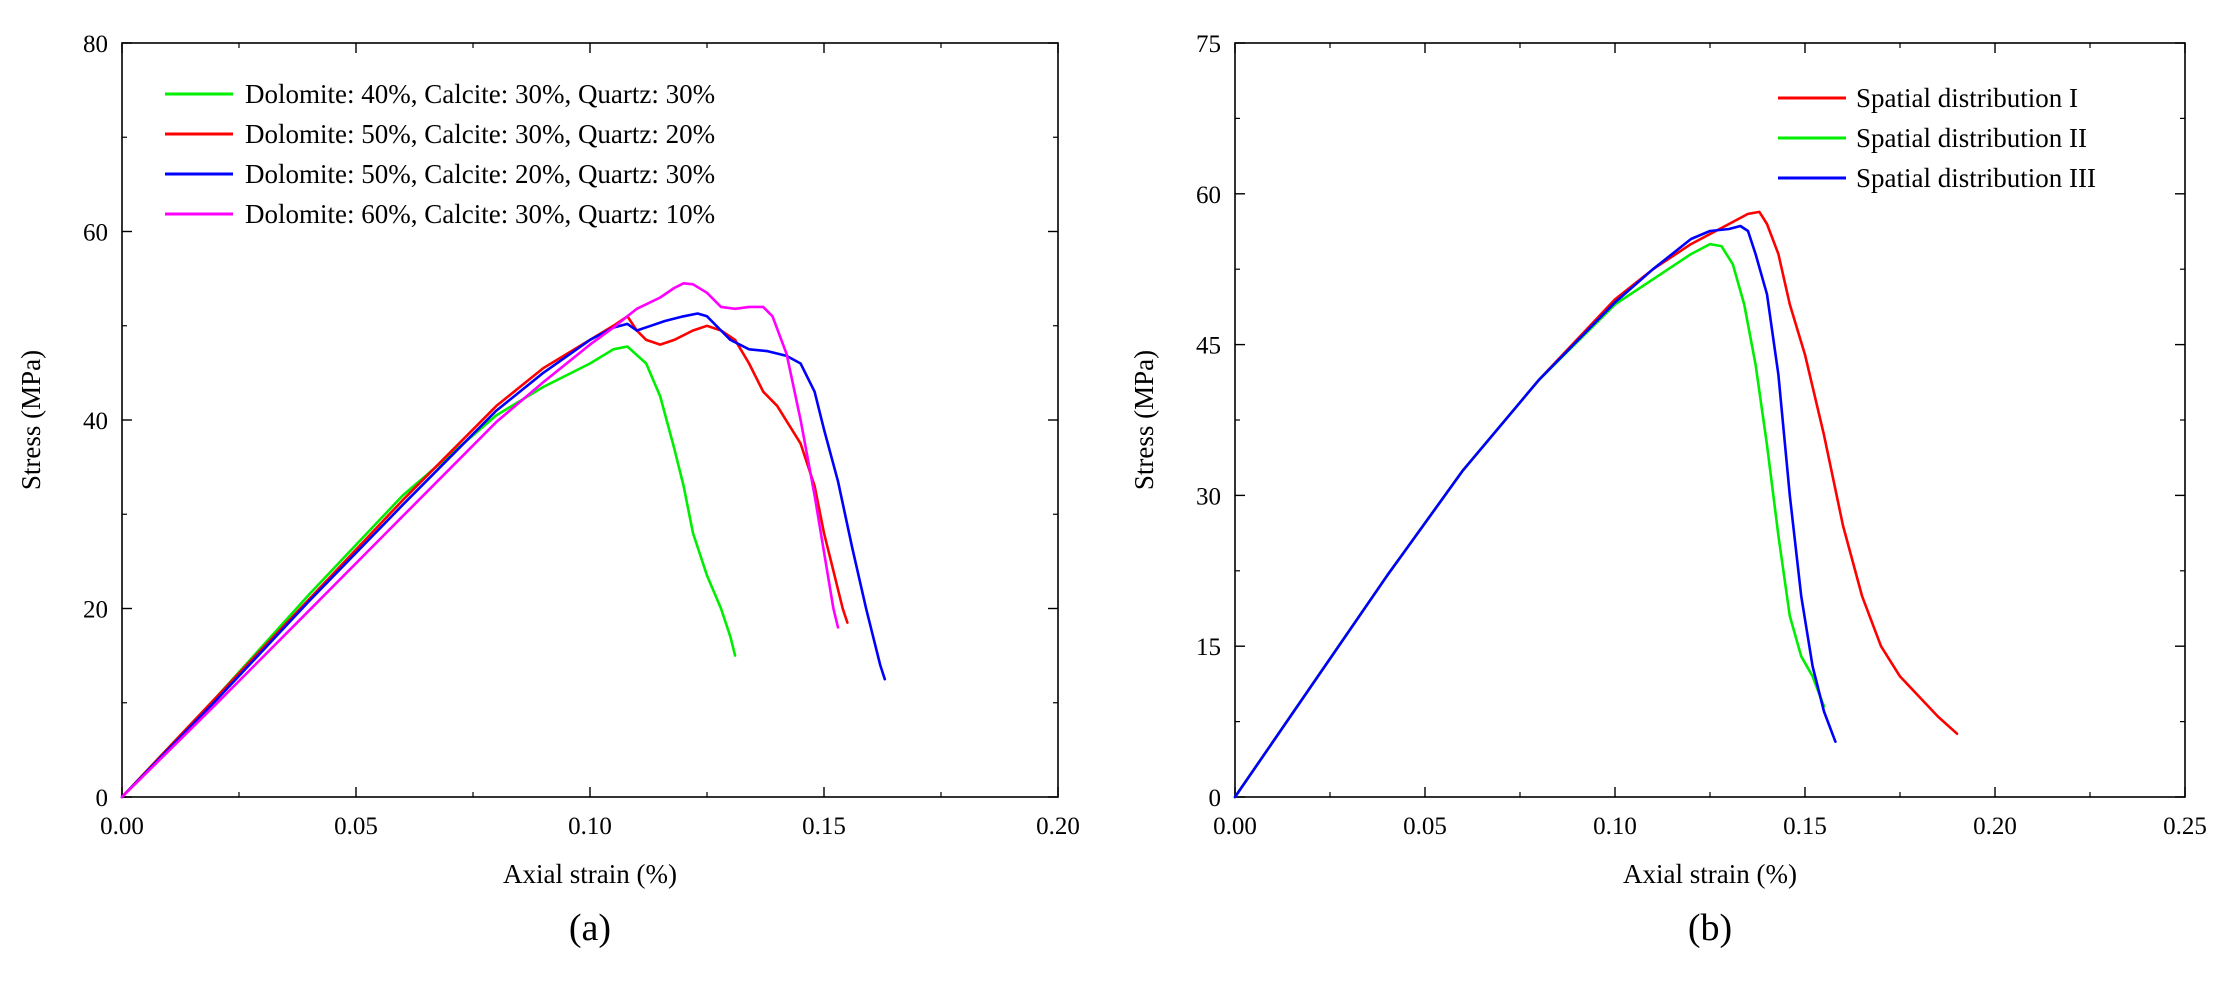  I want to click on panel-b-x-tick-label: 0.10, so click(1615, 826).